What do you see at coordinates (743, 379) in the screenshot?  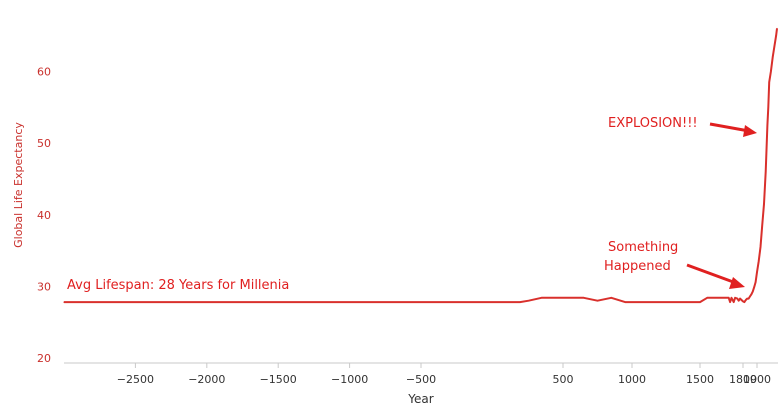 I see `x-tick-label: 1800` at bounding box center [743, 379].